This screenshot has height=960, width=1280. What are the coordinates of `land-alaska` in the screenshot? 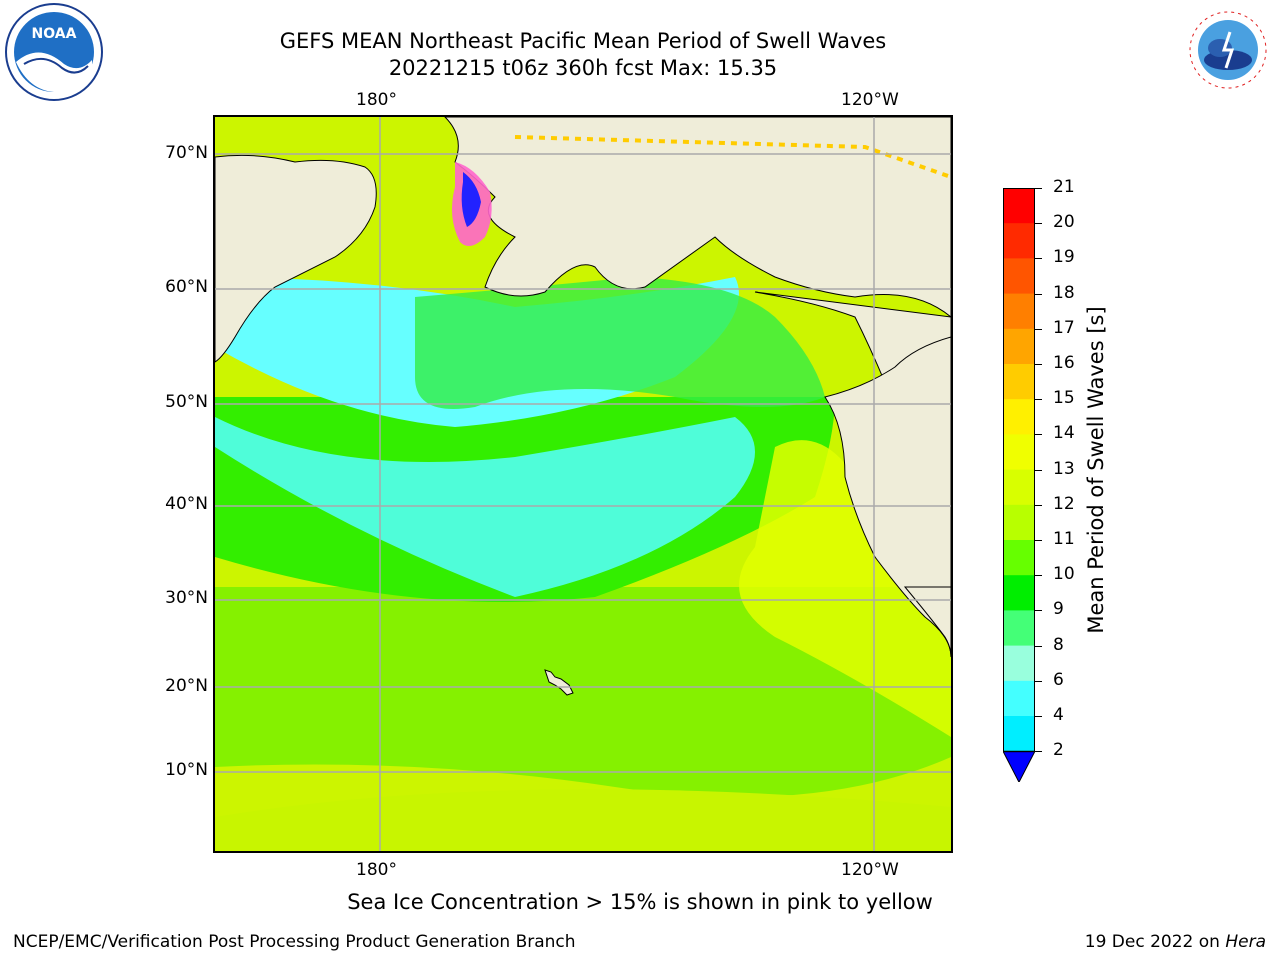 It's located at (697, 217).